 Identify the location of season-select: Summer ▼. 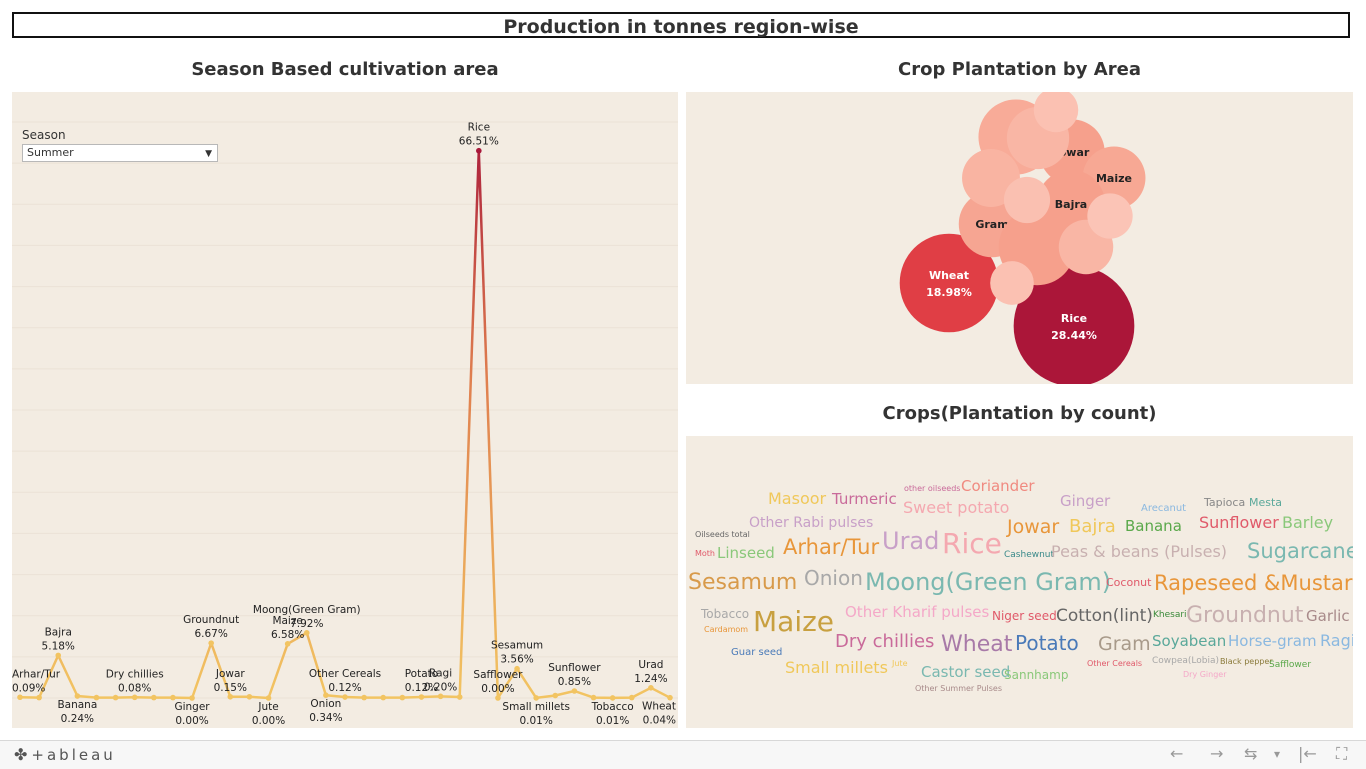
(120, 153).